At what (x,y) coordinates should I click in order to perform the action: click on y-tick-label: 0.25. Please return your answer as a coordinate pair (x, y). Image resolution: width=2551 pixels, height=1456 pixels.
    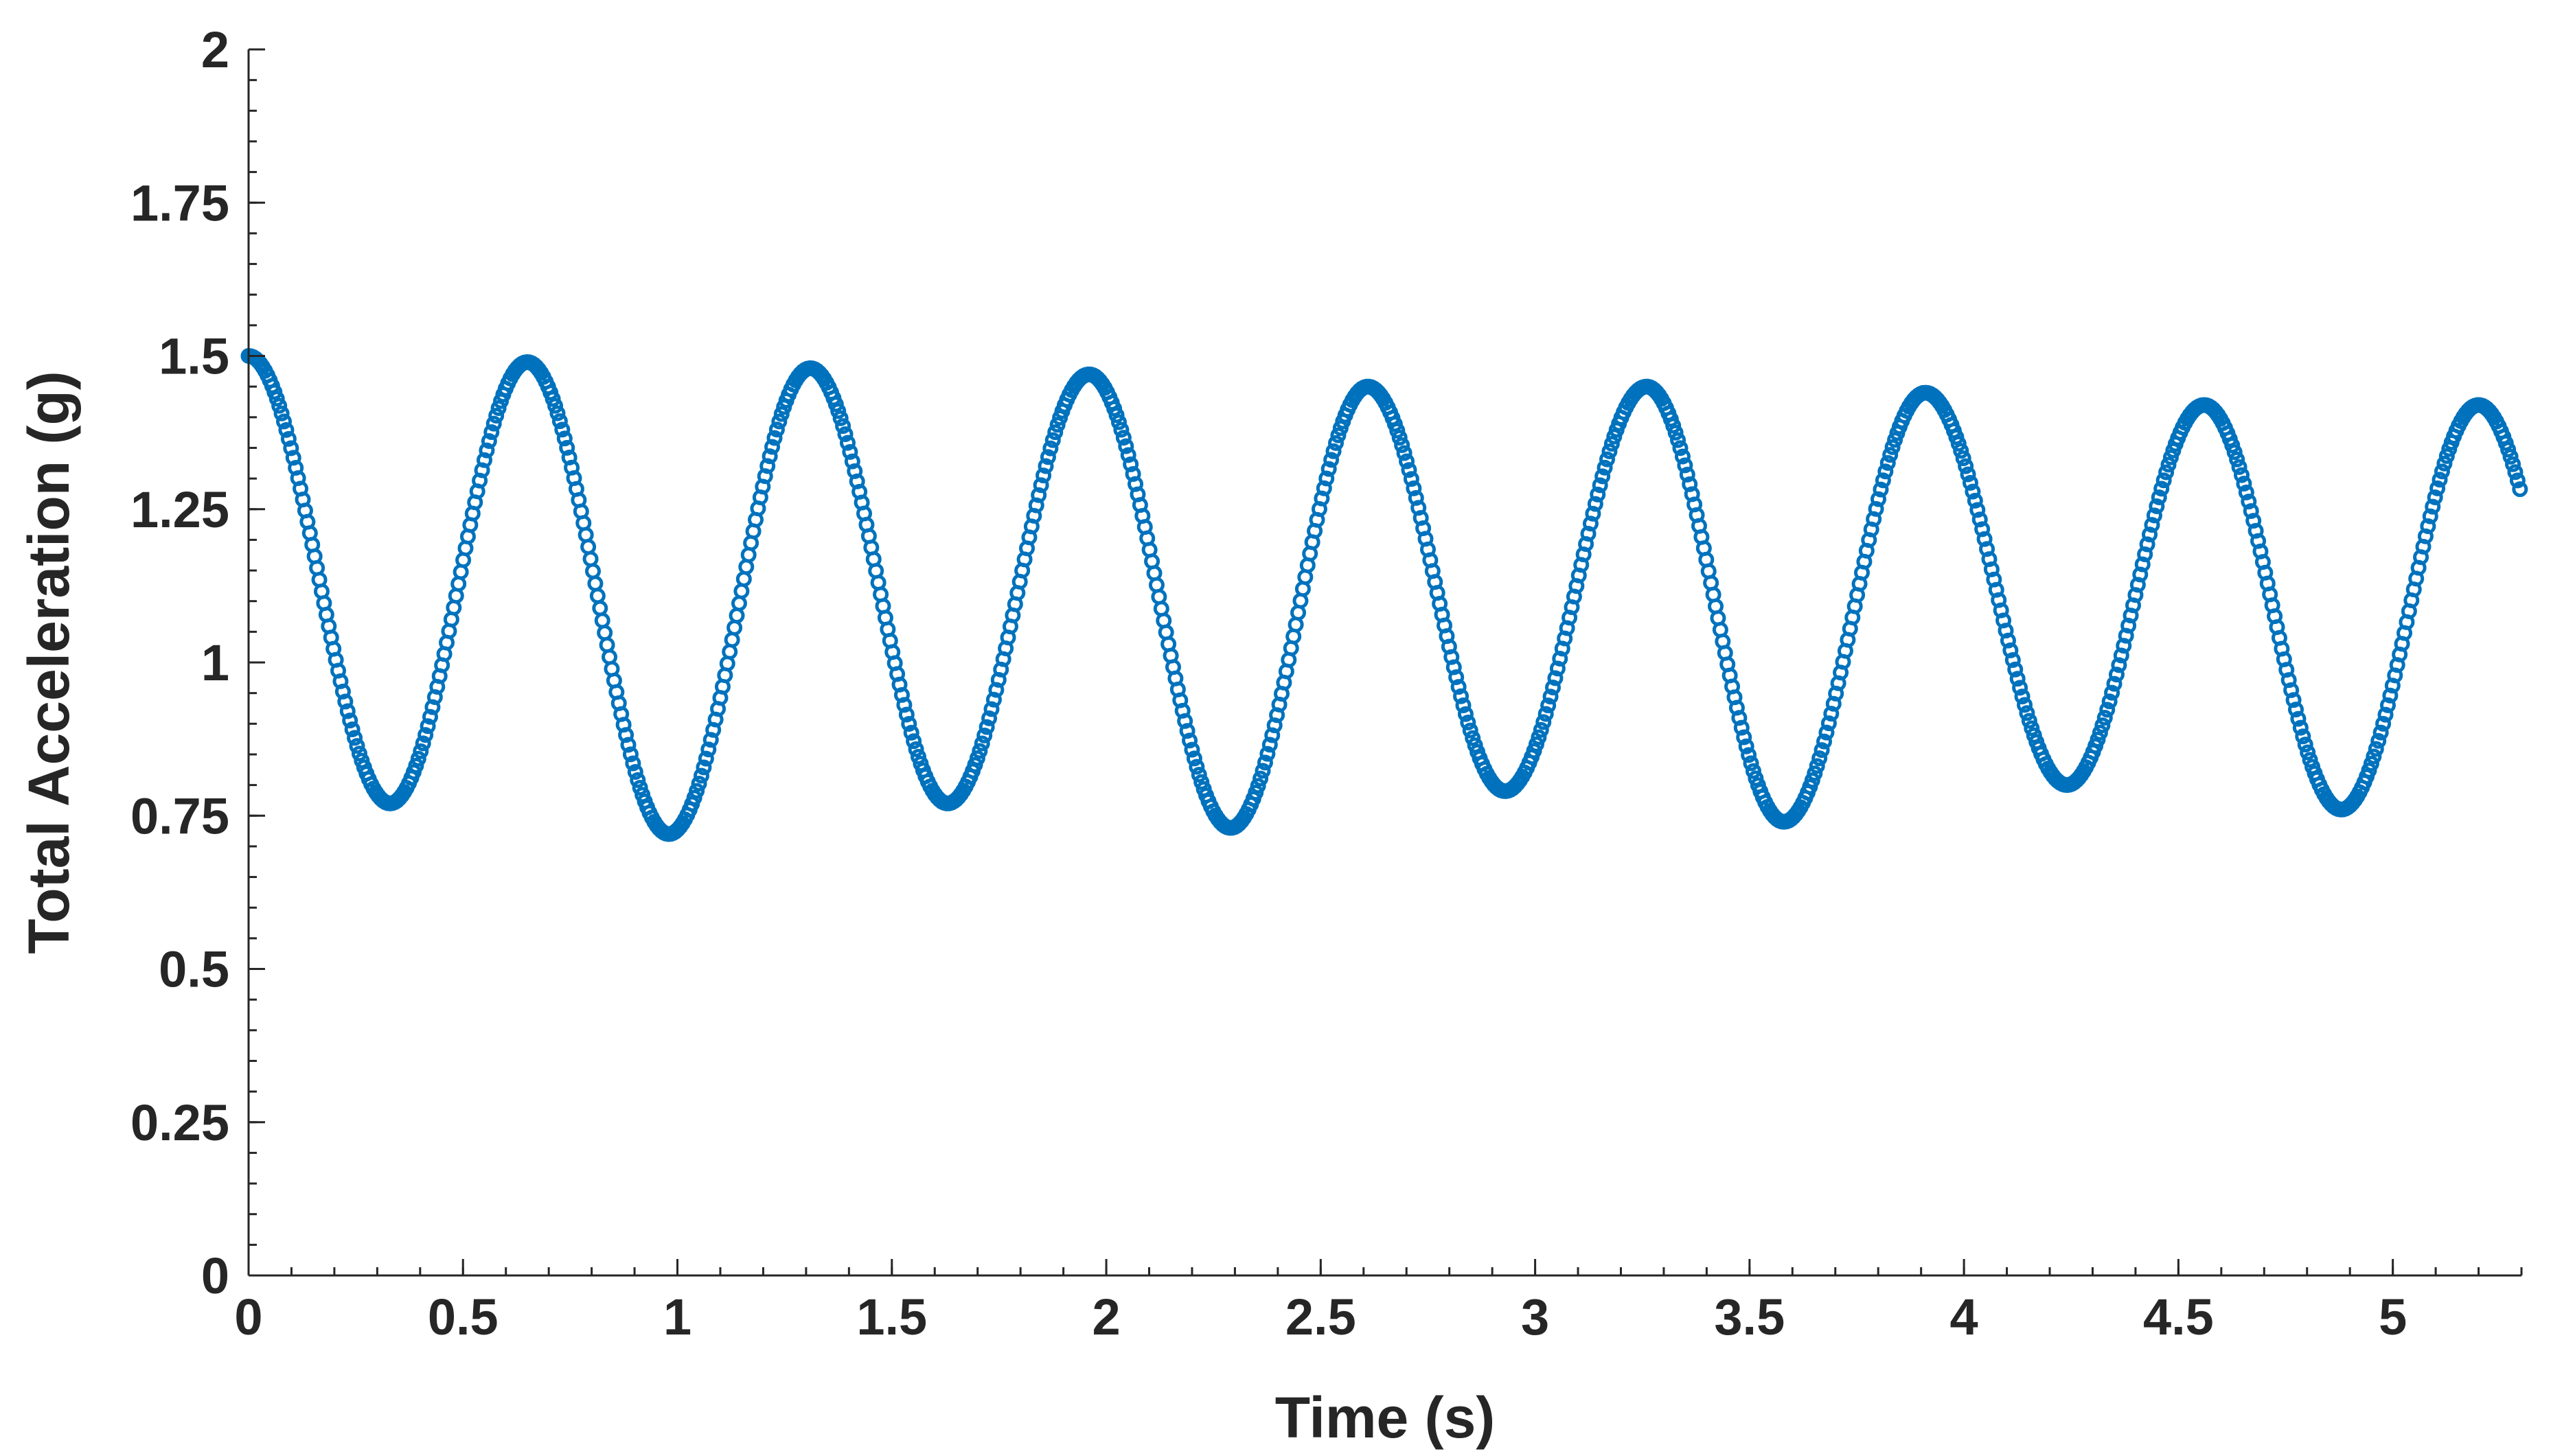
    Looking at the image, I should click on (180, 1122).